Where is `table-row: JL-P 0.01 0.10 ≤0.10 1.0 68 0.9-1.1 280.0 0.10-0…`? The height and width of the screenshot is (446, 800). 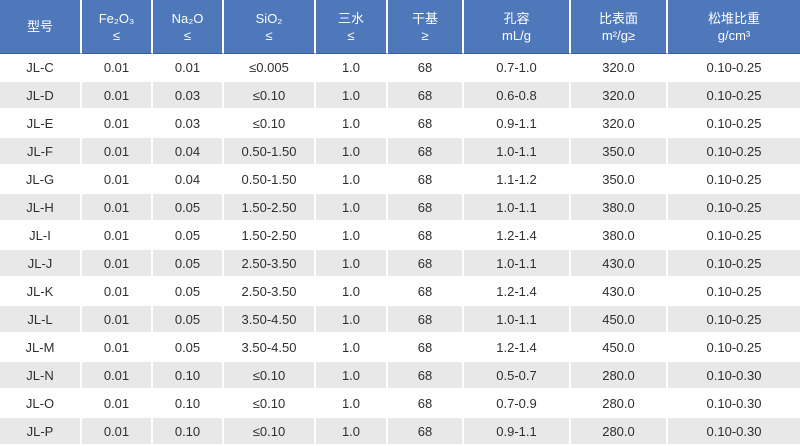
table-row: JL-P 0.01 0.10 ≤0.10 1.0 68 0.9-1.1 280.0 0.10-0… is located at coordinates (400, 432).